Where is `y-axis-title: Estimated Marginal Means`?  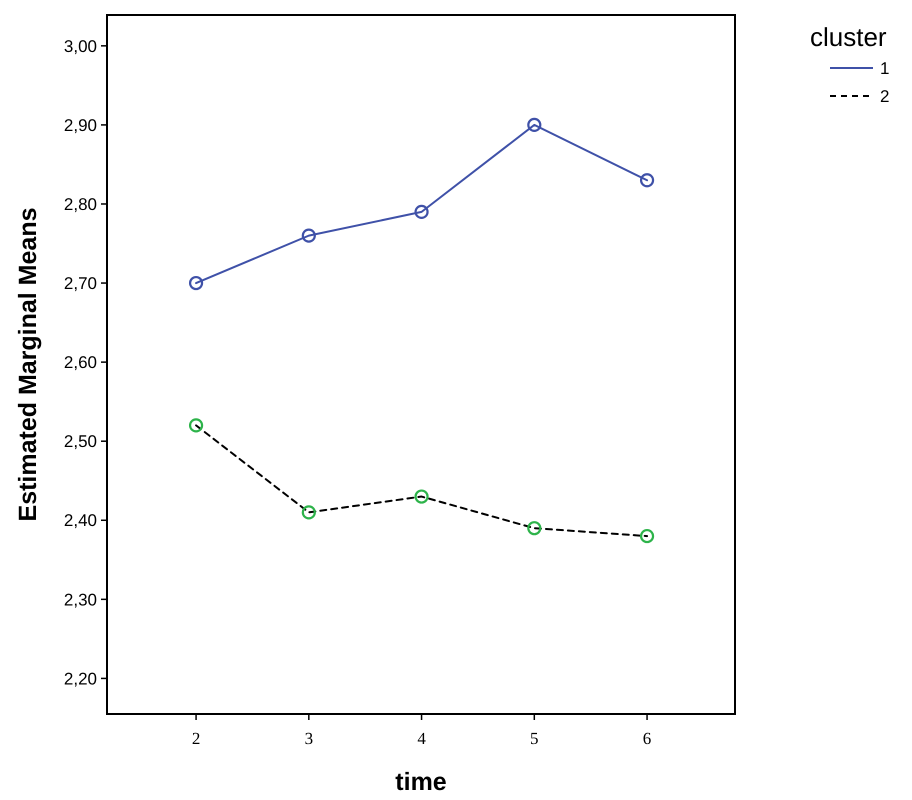 y-axis-title: Estimated Marginal Means is located at coordinates (28, 365).